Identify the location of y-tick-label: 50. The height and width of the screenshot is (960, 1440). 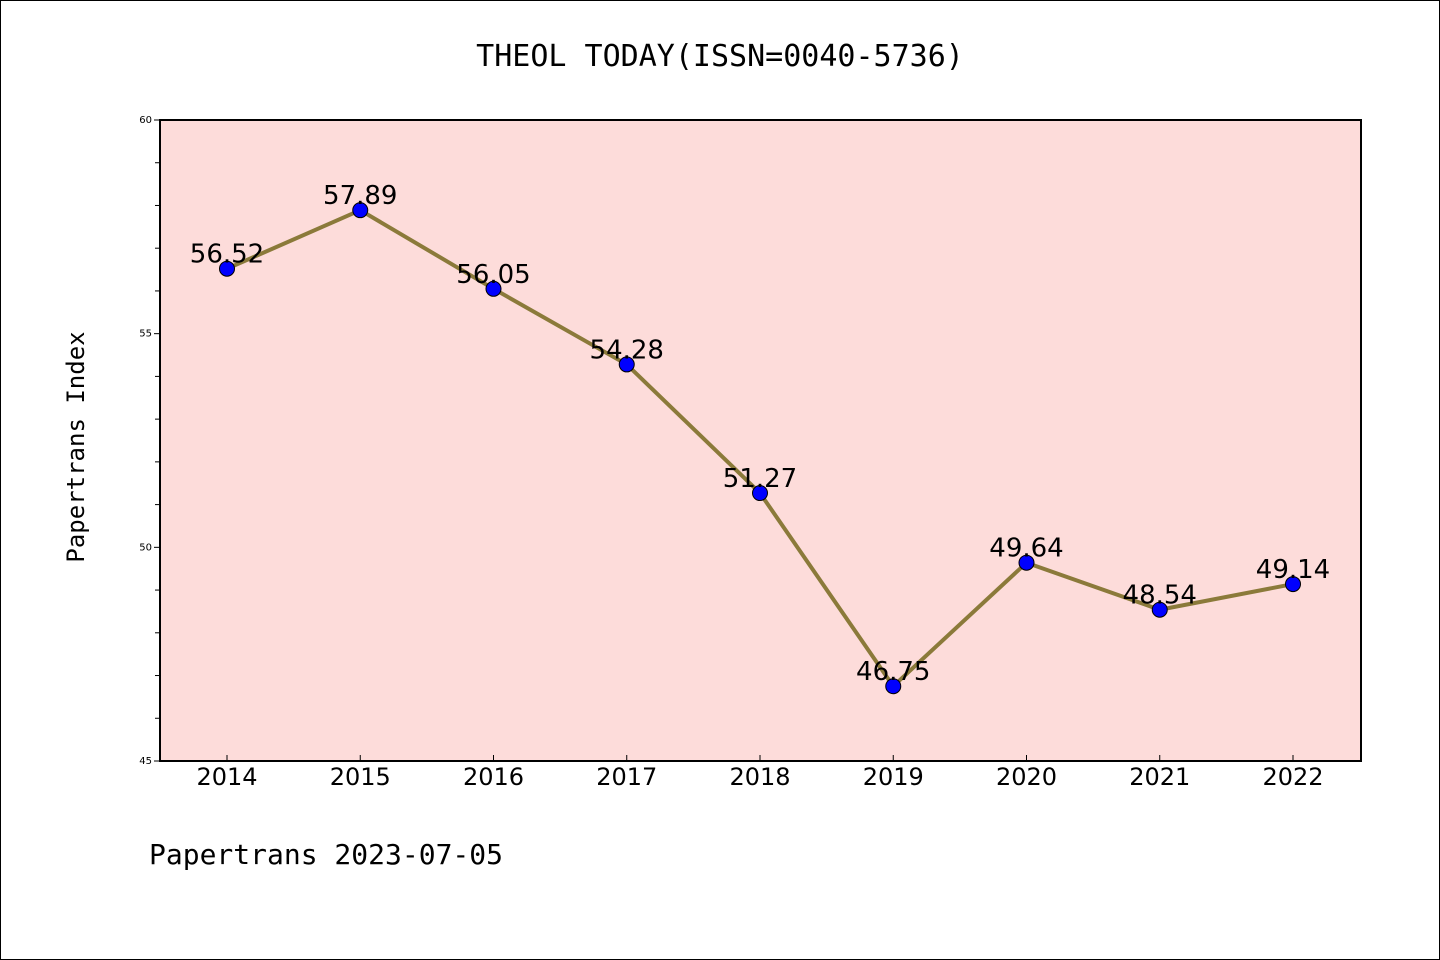
(145, 547).